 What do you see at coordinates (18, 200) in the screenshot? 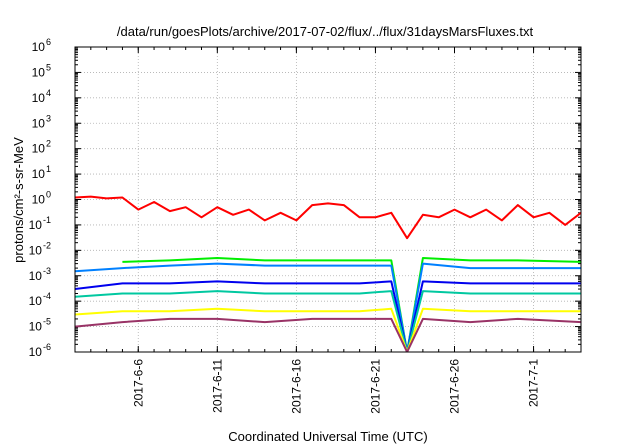
I see `y-axis-label: protons/cm²-s-sr-MeV` at bounding box center [18, 200].